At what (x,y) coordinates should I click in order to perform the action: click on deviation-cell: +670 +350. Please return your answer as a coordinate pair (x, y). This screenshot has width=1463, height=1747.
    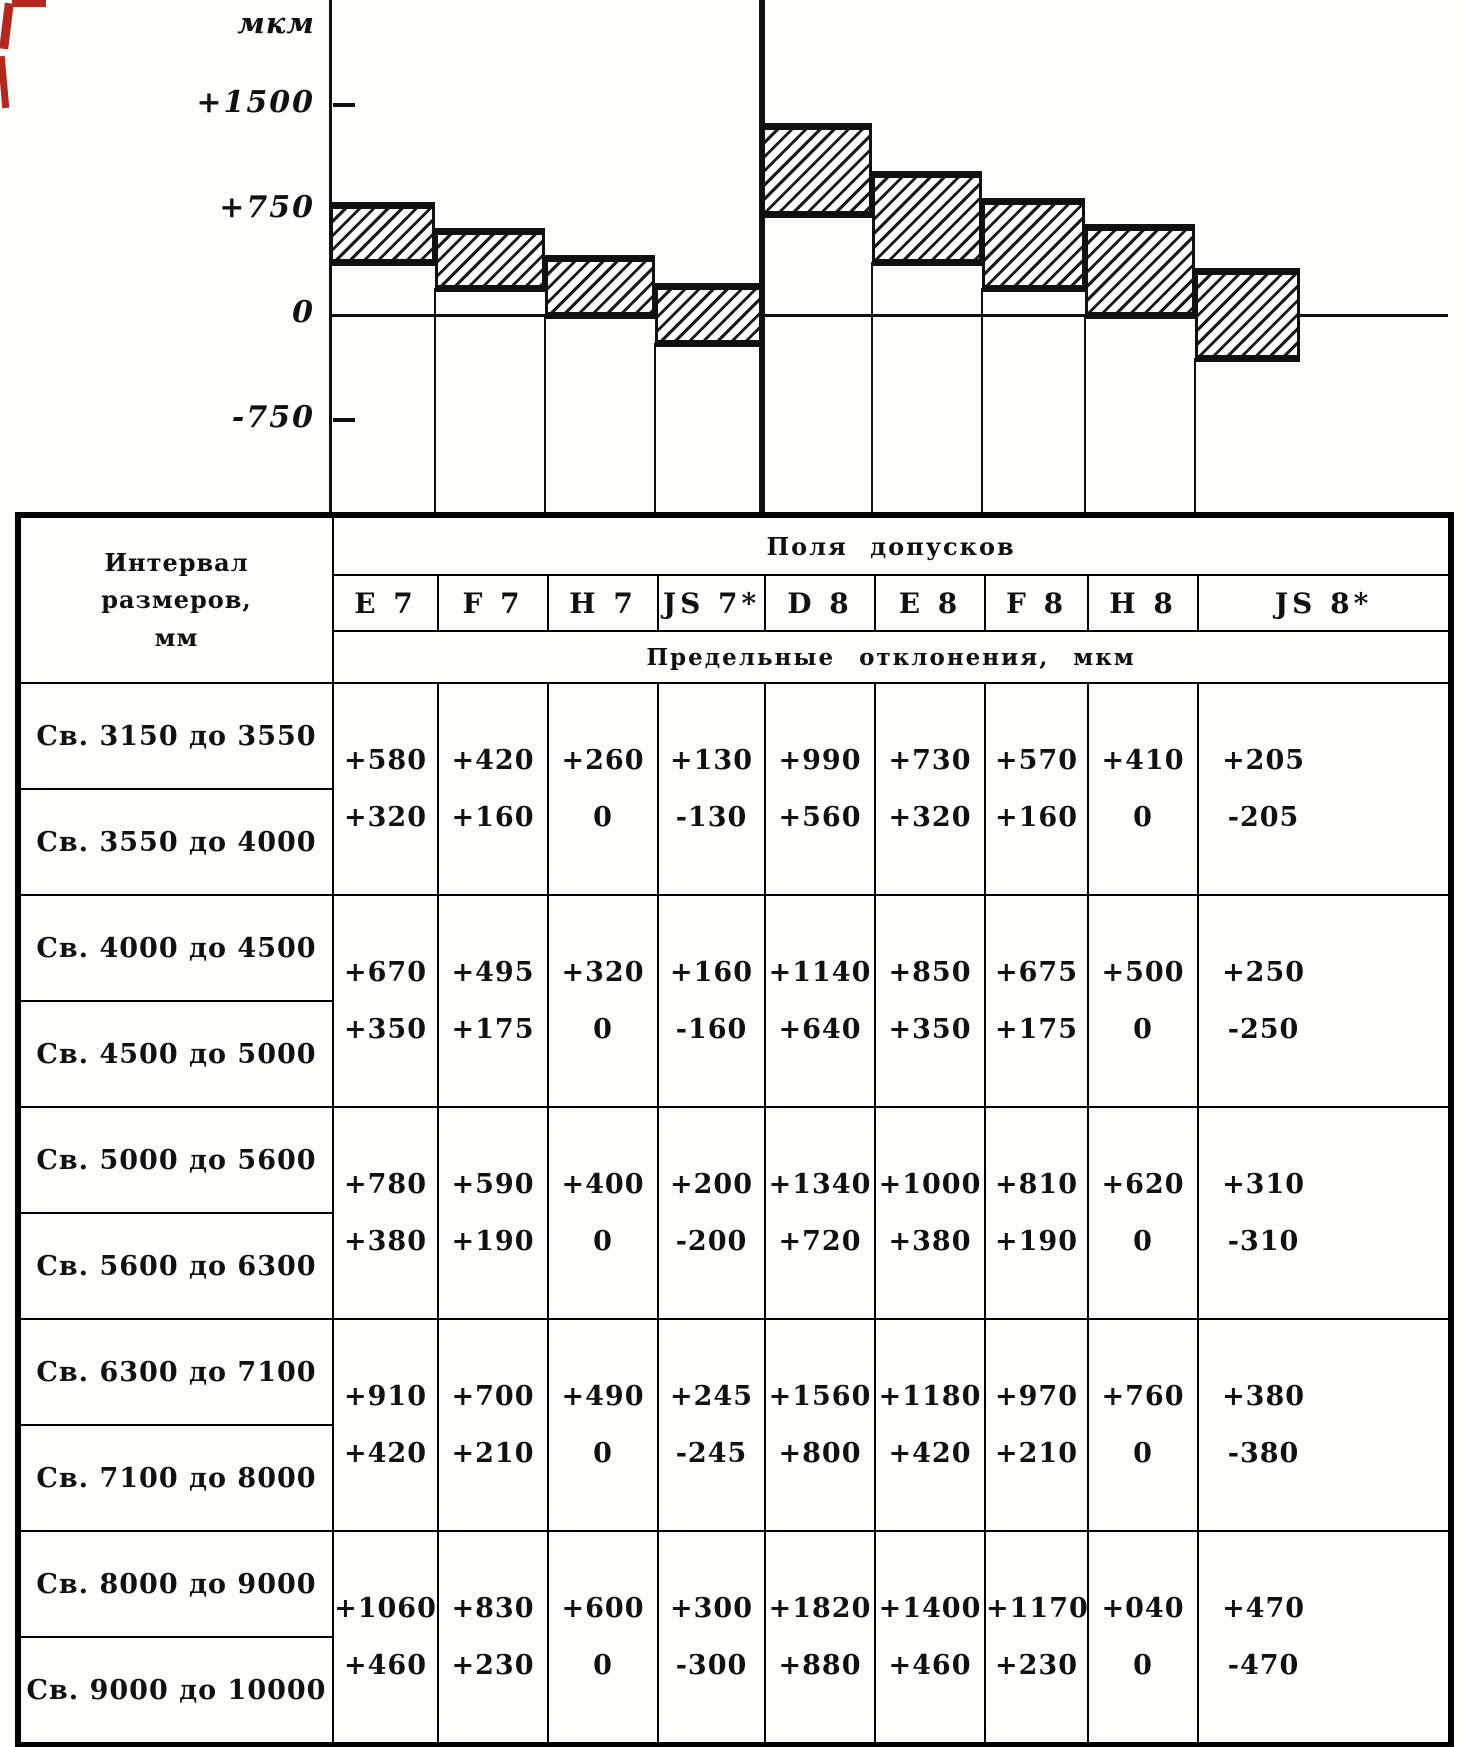
    Looking at the image, I should click on (385, 1001).